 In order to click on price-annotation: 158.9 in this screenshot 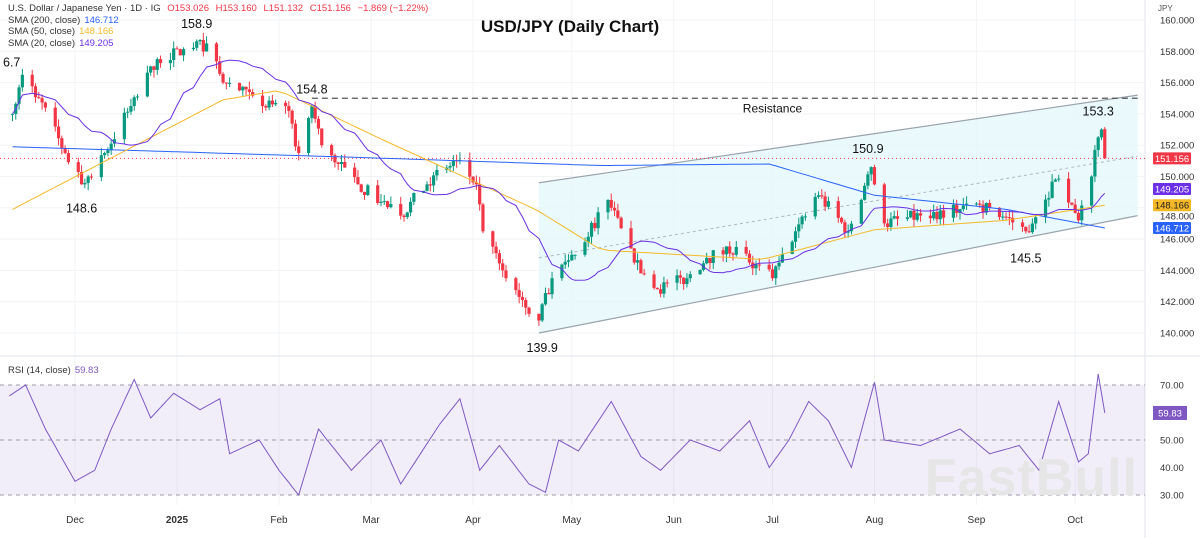, I will do `click(196, 24)`.